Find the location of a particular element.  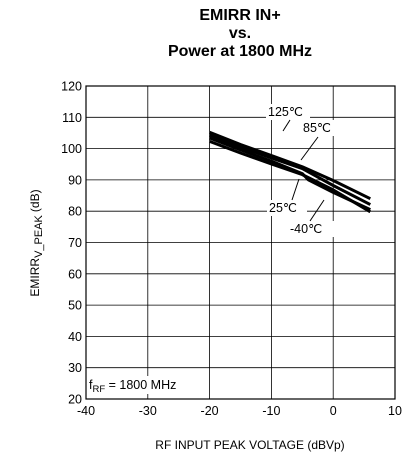

x-tick-label: -20 is located at coordinates (210, 411).